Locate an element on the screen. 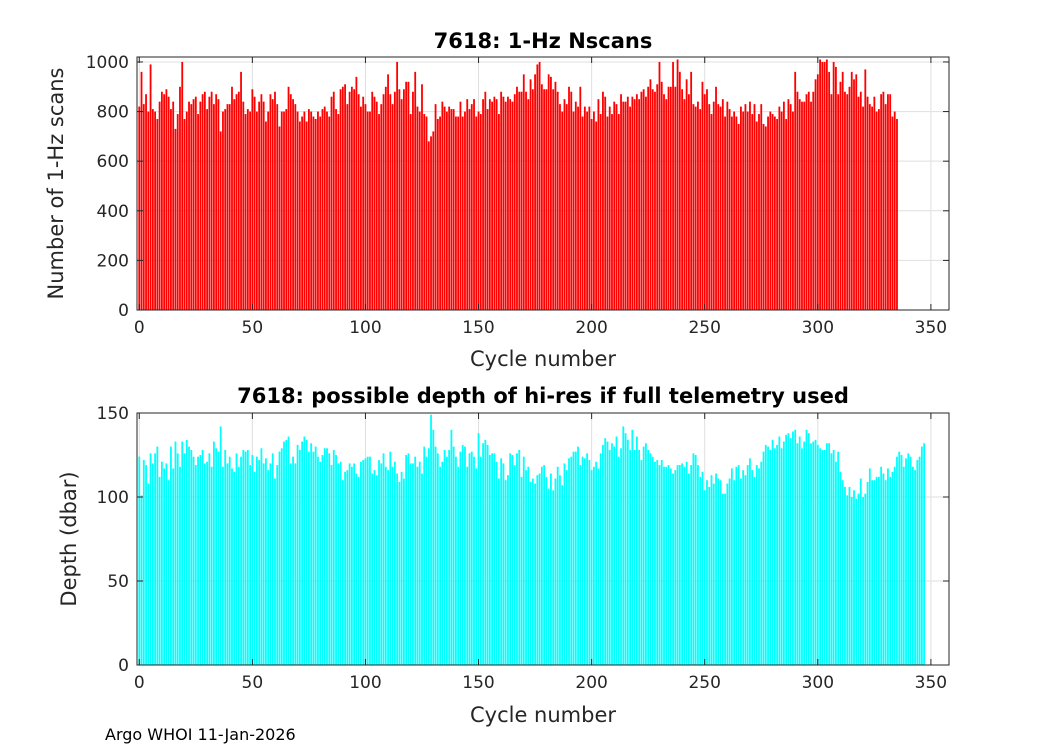 The image size is (1050, 750). chart-title: 7618: 1-Hz Nscans is located at coordinates (543, 41).